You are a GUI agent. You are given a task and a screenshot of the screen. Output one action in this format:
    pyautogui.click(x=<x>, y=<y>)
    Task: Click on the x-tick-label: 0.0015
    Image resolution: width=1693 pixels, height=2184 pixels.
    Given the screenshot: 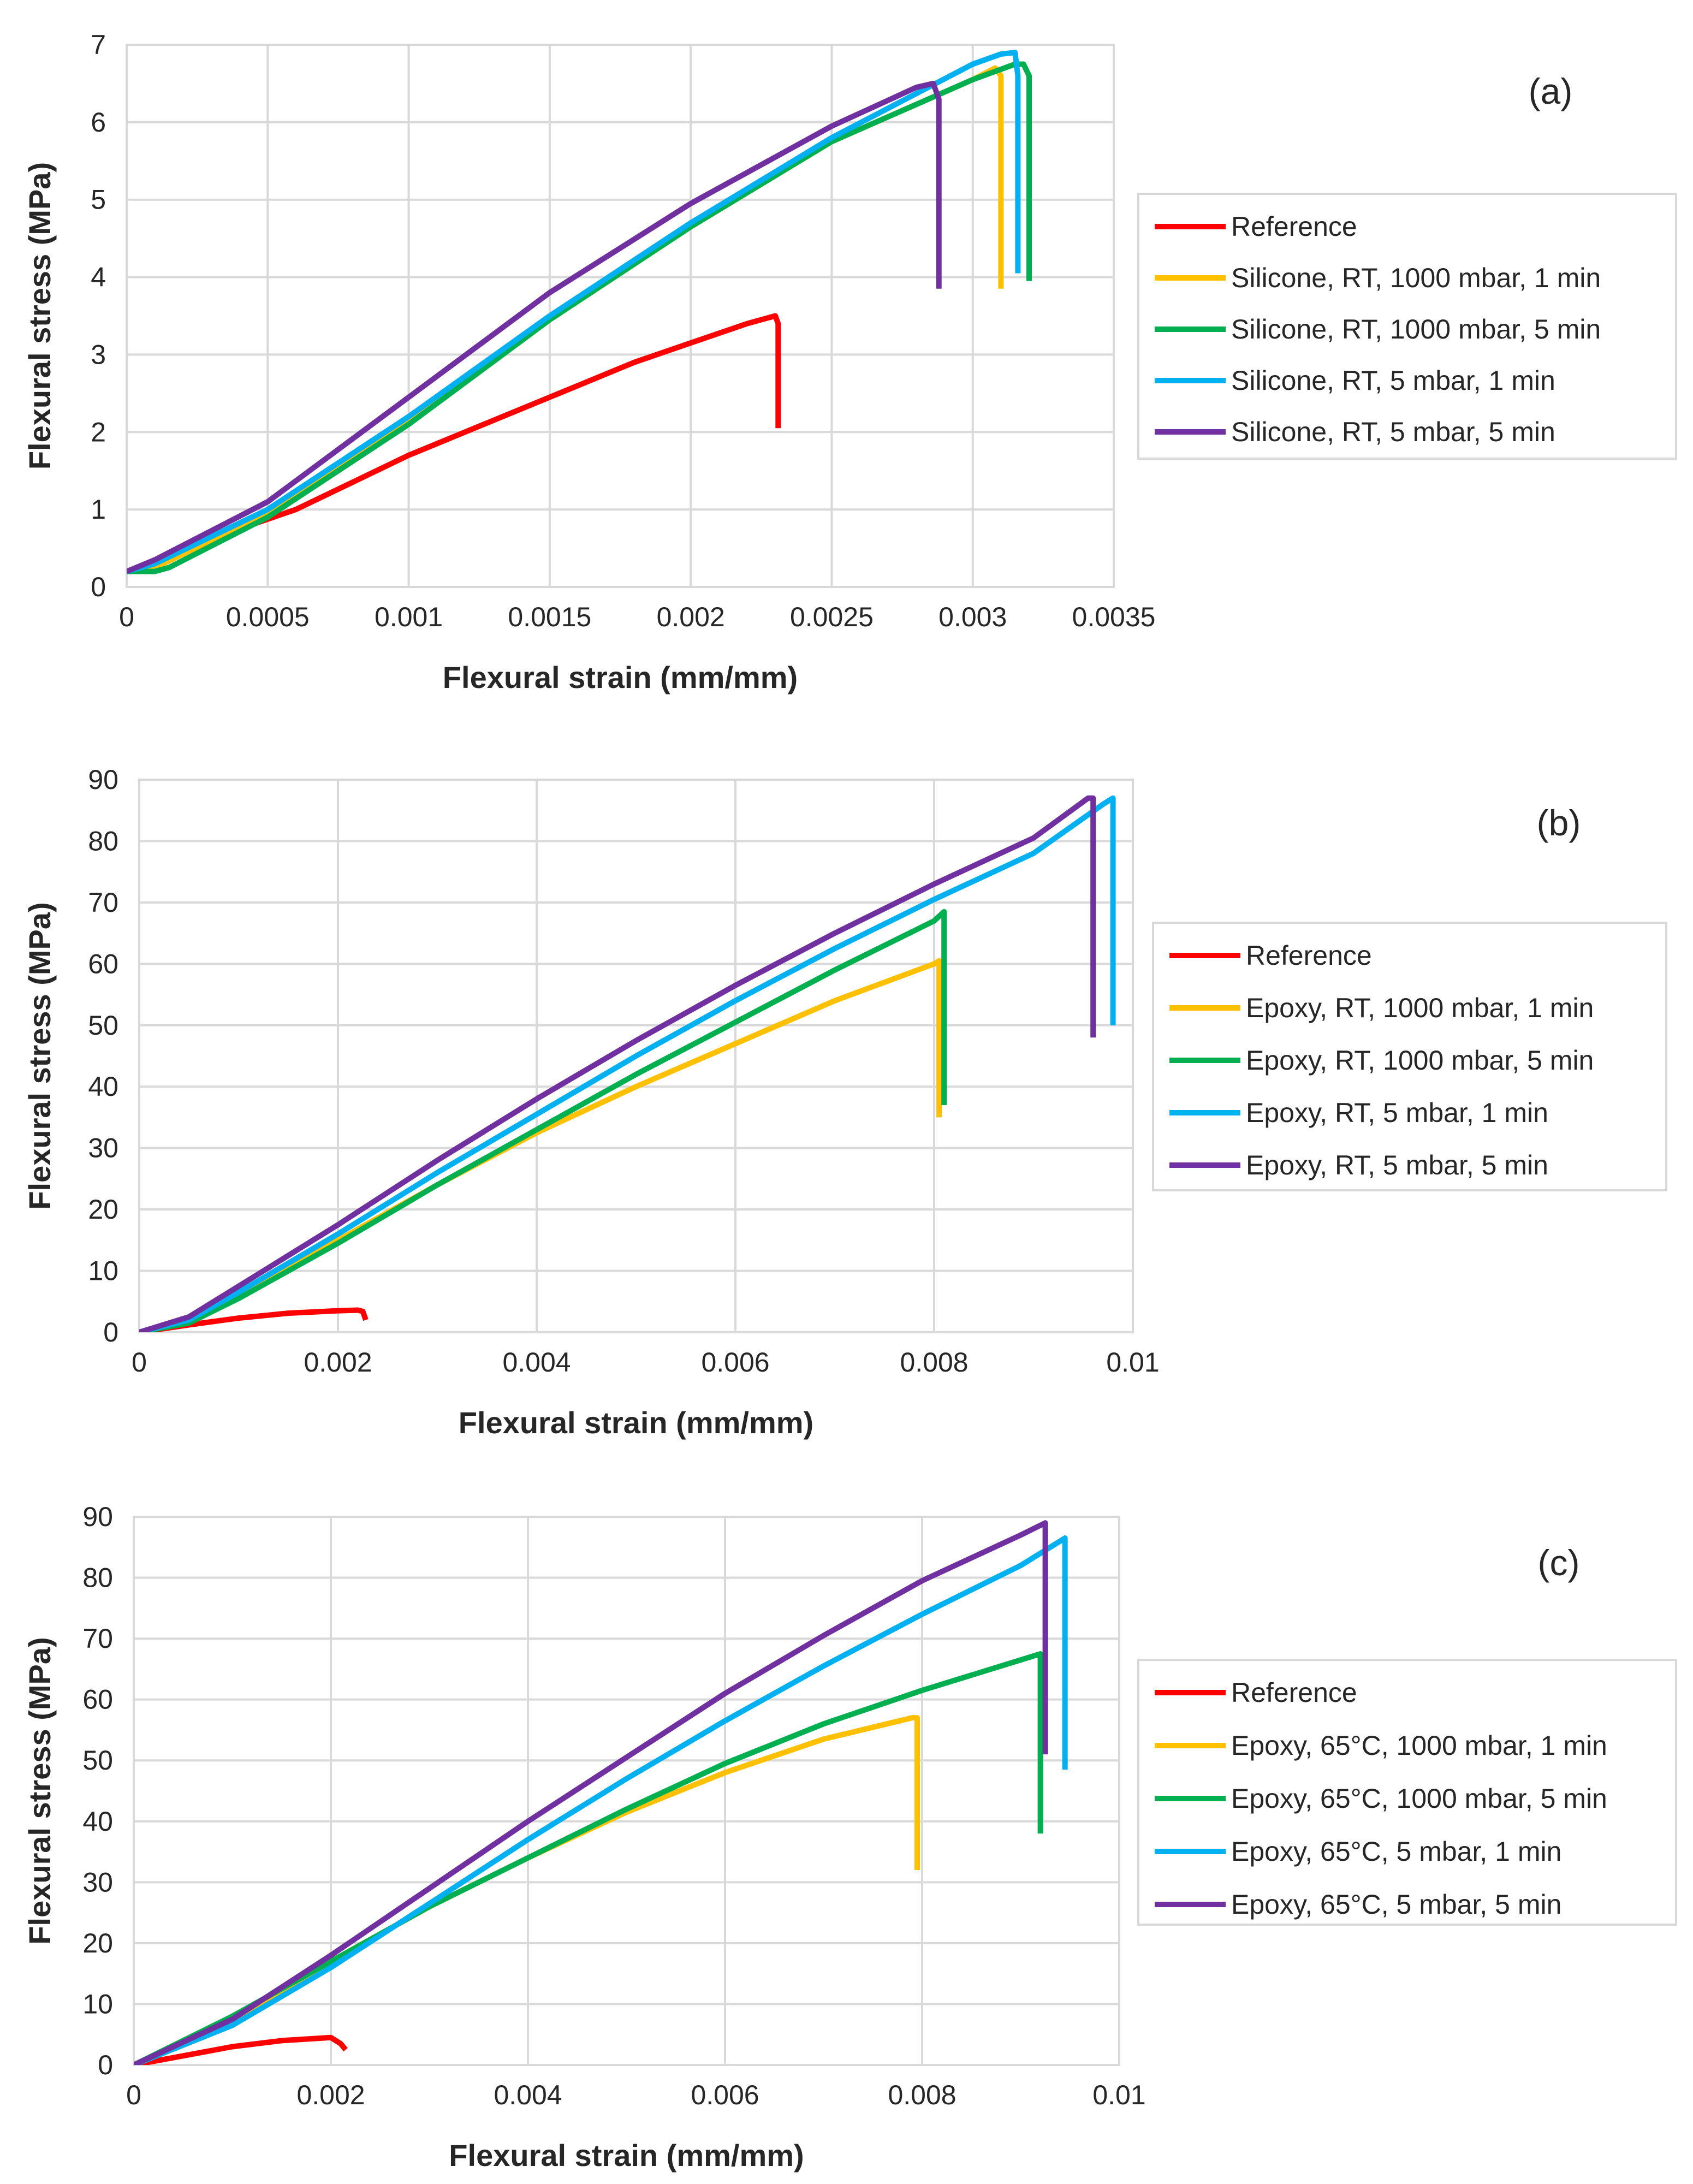 What is the action you would take?
    pyautogui.click(x=549, y=617)
    